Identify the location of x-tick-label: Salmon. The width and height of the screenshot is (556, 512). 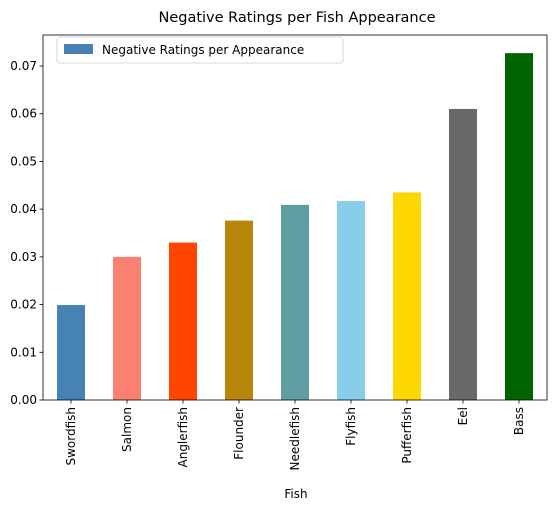
(127, 429).